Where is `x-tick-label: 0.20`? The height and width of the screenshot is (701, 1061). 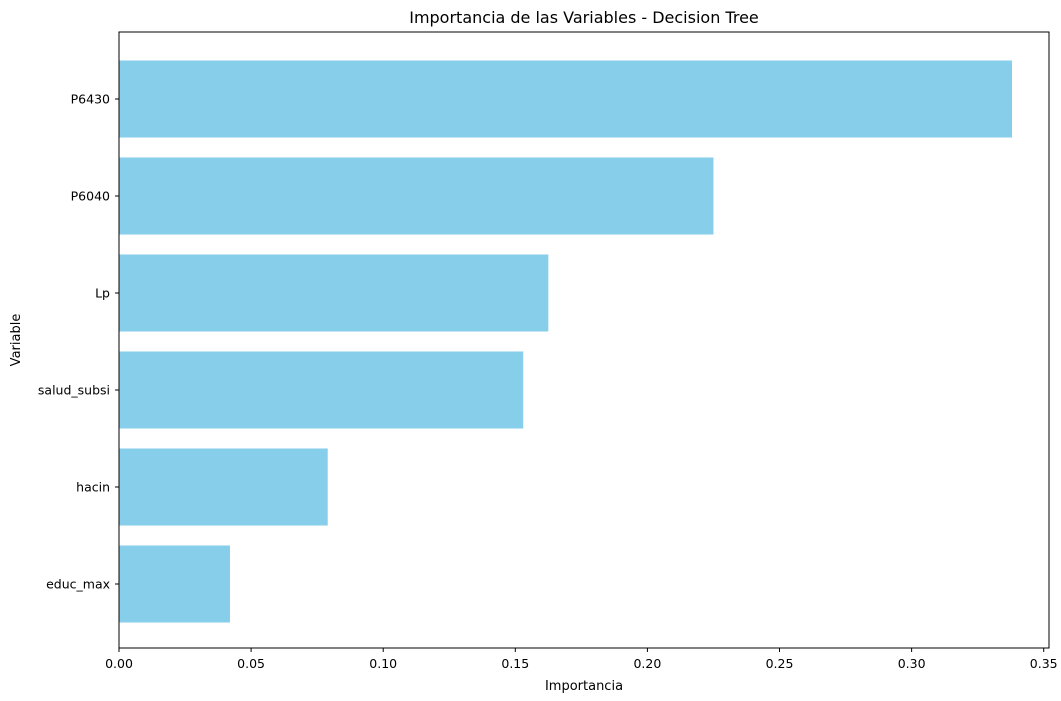
x-tick-label: 0.20 is located at coordinates (647, 663).